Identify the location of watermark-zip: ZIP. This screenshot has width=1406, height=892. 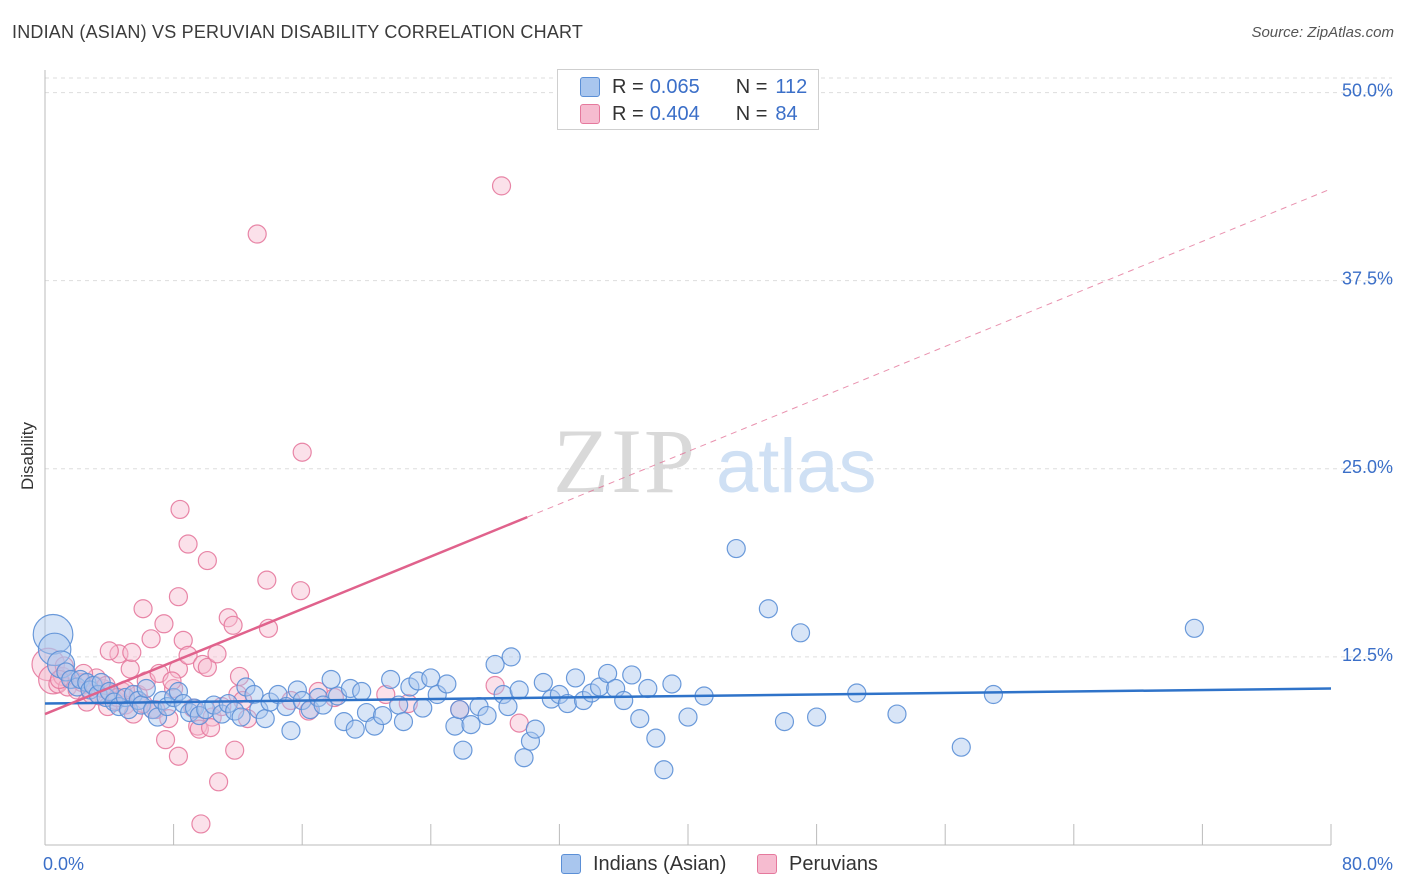
(625, 461).